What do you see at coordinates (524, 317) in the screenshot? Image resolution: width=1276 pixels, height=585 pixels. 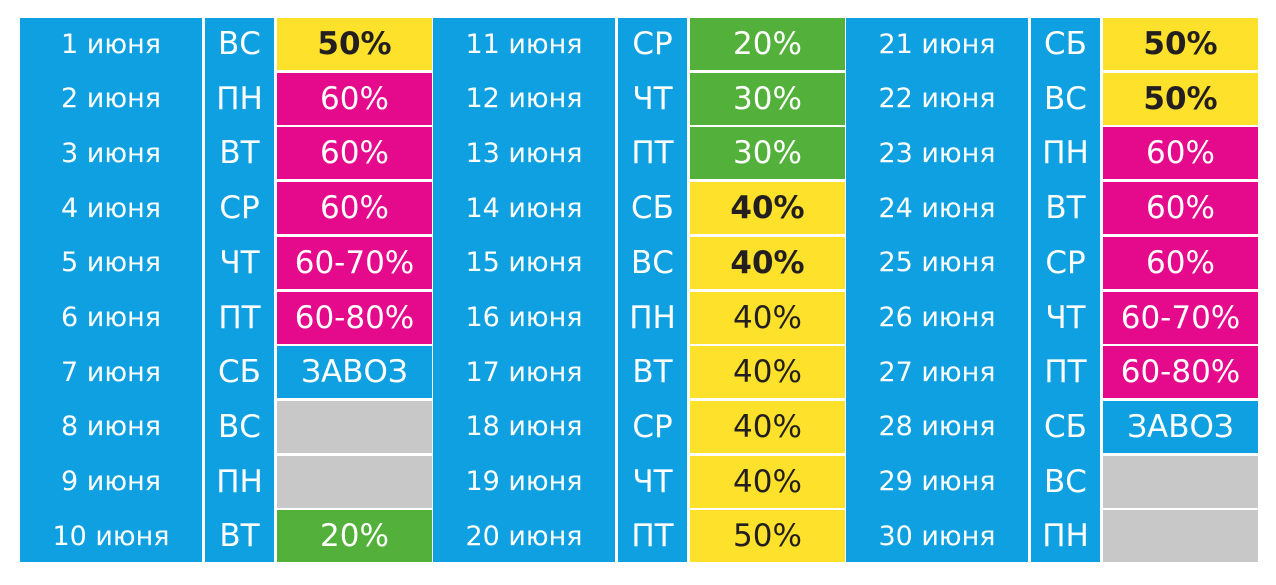 I see `date-label: 16 июня` at bounding box center [524, 317].